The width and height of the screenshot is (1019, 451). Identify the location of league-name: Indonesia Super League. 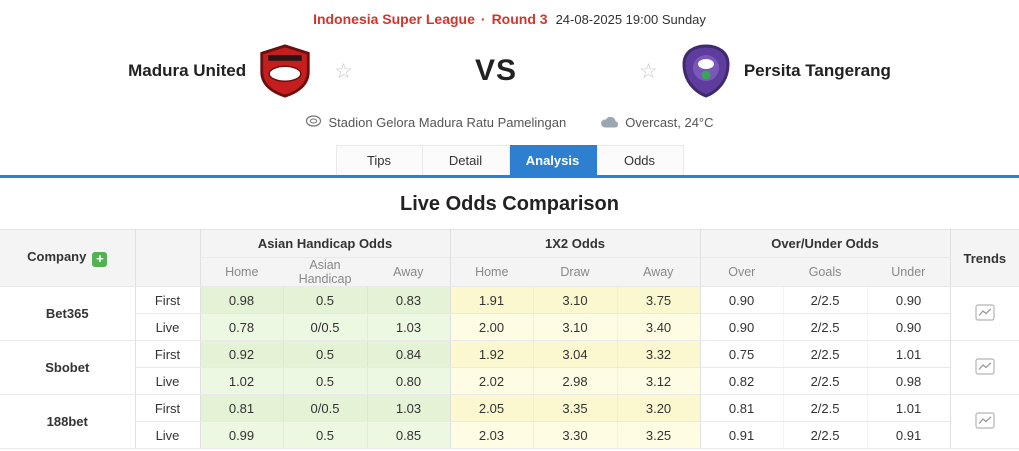
(394, 19).